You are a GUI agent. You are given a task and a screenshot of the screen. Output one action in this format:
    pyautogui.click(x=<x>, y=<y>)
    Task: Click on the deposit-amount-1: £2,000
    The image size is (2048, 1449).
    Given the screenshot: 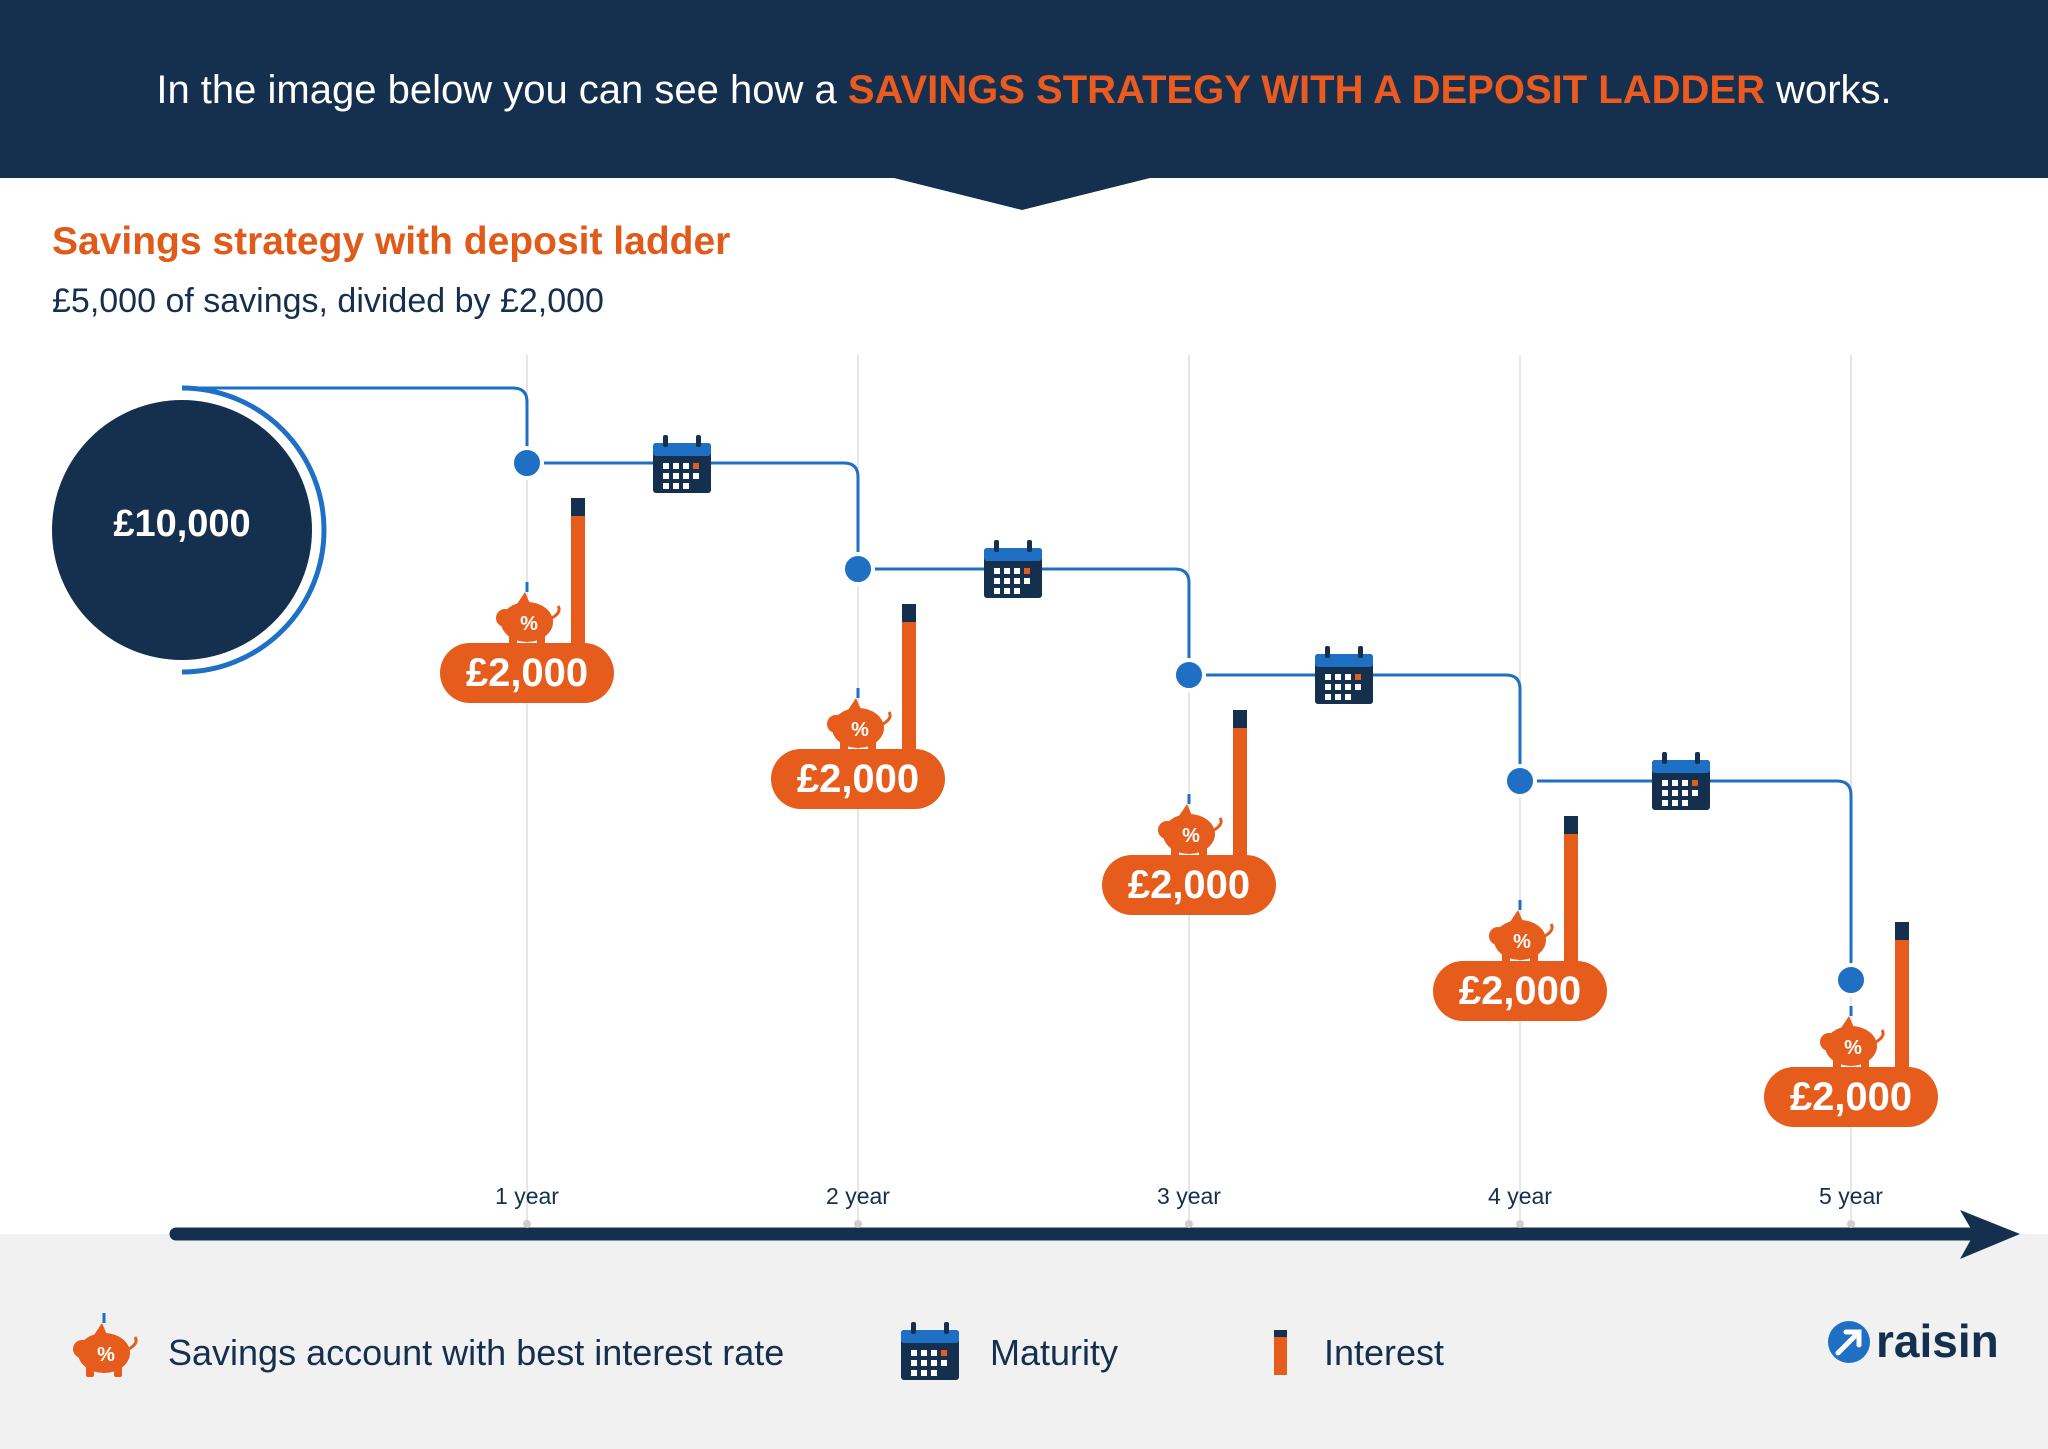 What is the action you would take?
    pyautogui.click(x=527, y=673)
    